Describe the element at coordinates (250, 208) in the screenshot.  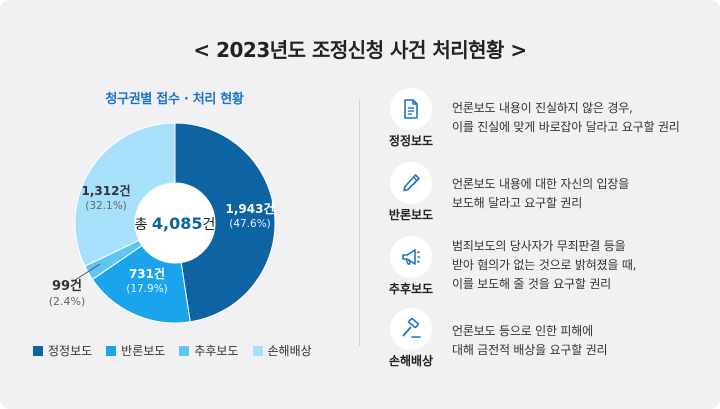
I see `value-label-correction: 1,943건` at that location.